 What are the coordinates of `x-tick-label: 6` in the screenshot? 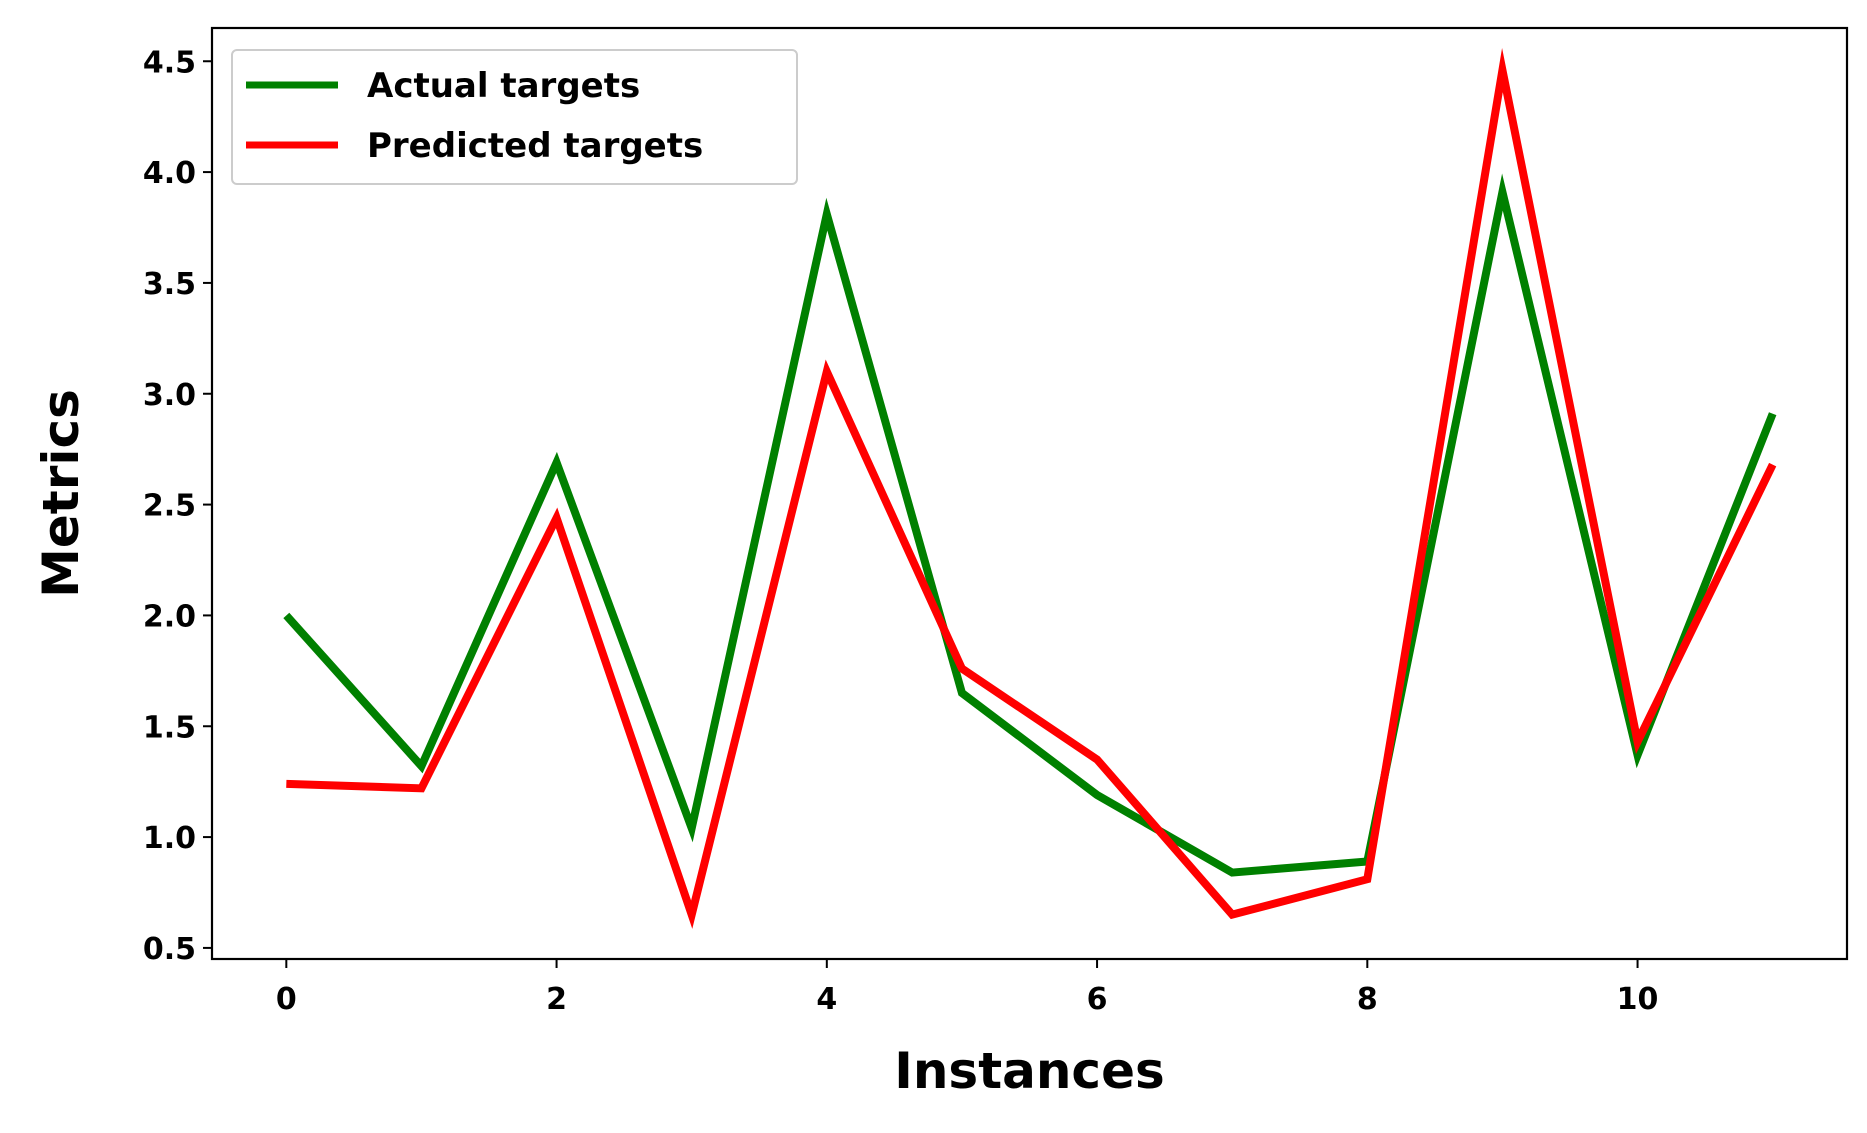 It's located at (1097, 999).